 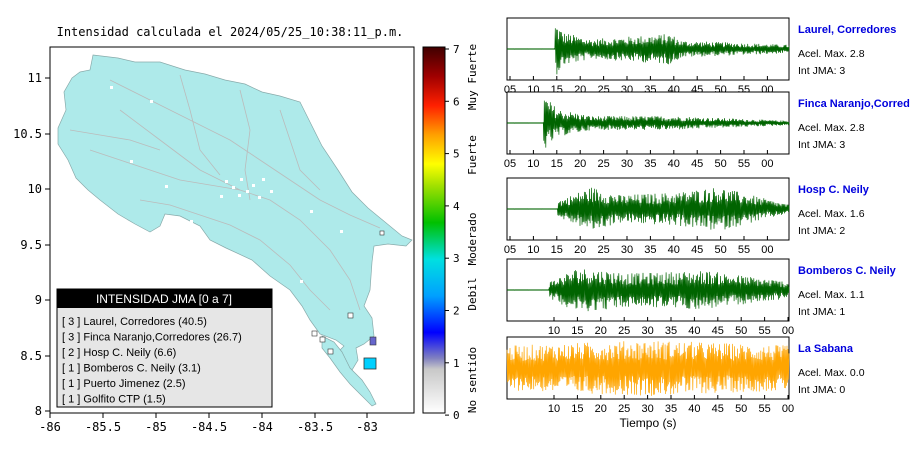 What do you see at coordinates (472, 228) in the screenshot?
I see `colorbar-labels: Muy Fuerte Fuerte Moderado Debil No sentido` at bounding box center [472, 228].